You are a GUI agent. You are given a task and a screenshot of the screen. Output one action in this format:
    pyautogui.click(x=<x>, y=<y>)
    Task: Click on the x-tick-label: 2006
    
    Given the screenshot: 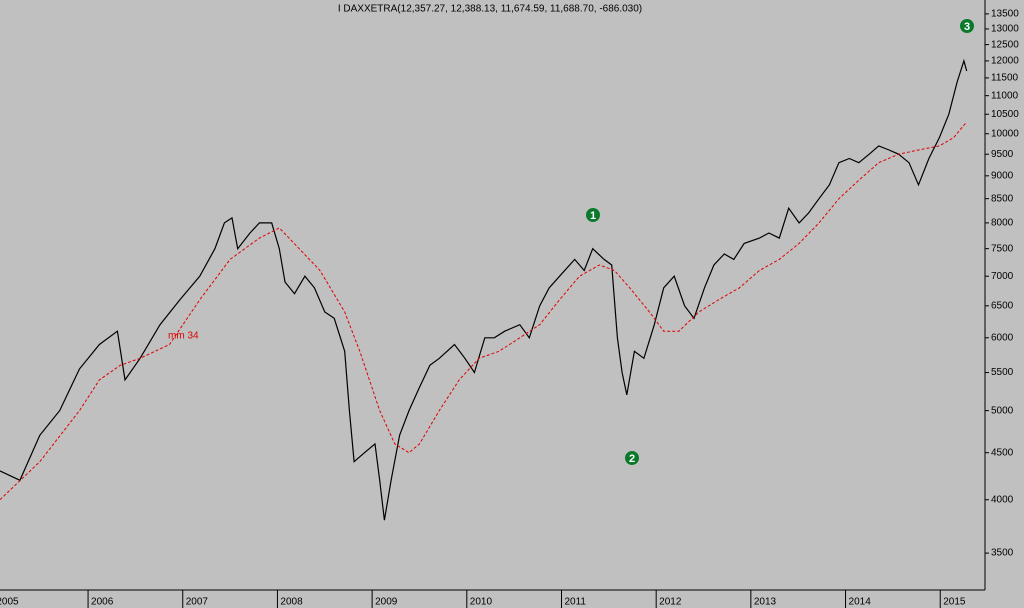 What is the action you would take?
    pyautogui.click(x=102, y=602)
    